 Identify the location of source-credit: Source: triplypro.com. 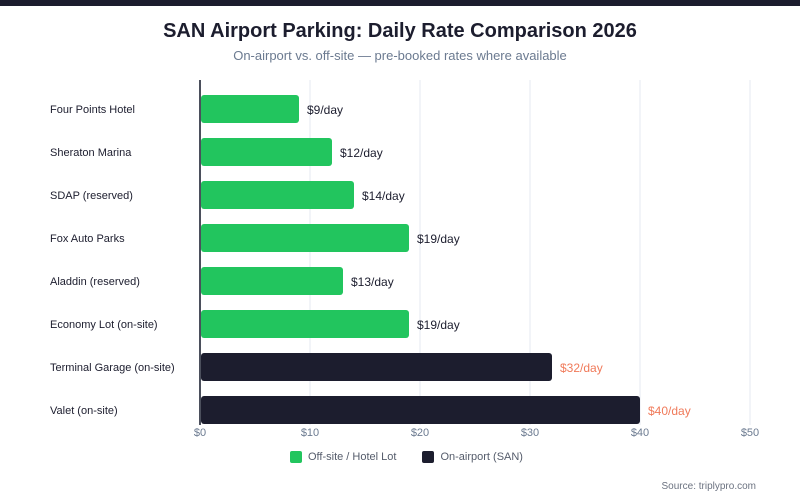
(708, 486).